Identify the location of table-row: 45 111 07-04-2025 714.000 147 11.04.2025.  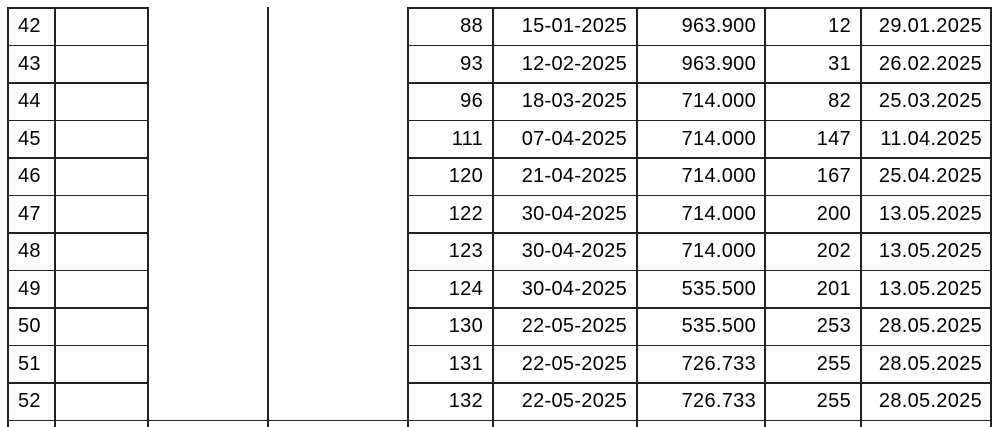
(500, 140).